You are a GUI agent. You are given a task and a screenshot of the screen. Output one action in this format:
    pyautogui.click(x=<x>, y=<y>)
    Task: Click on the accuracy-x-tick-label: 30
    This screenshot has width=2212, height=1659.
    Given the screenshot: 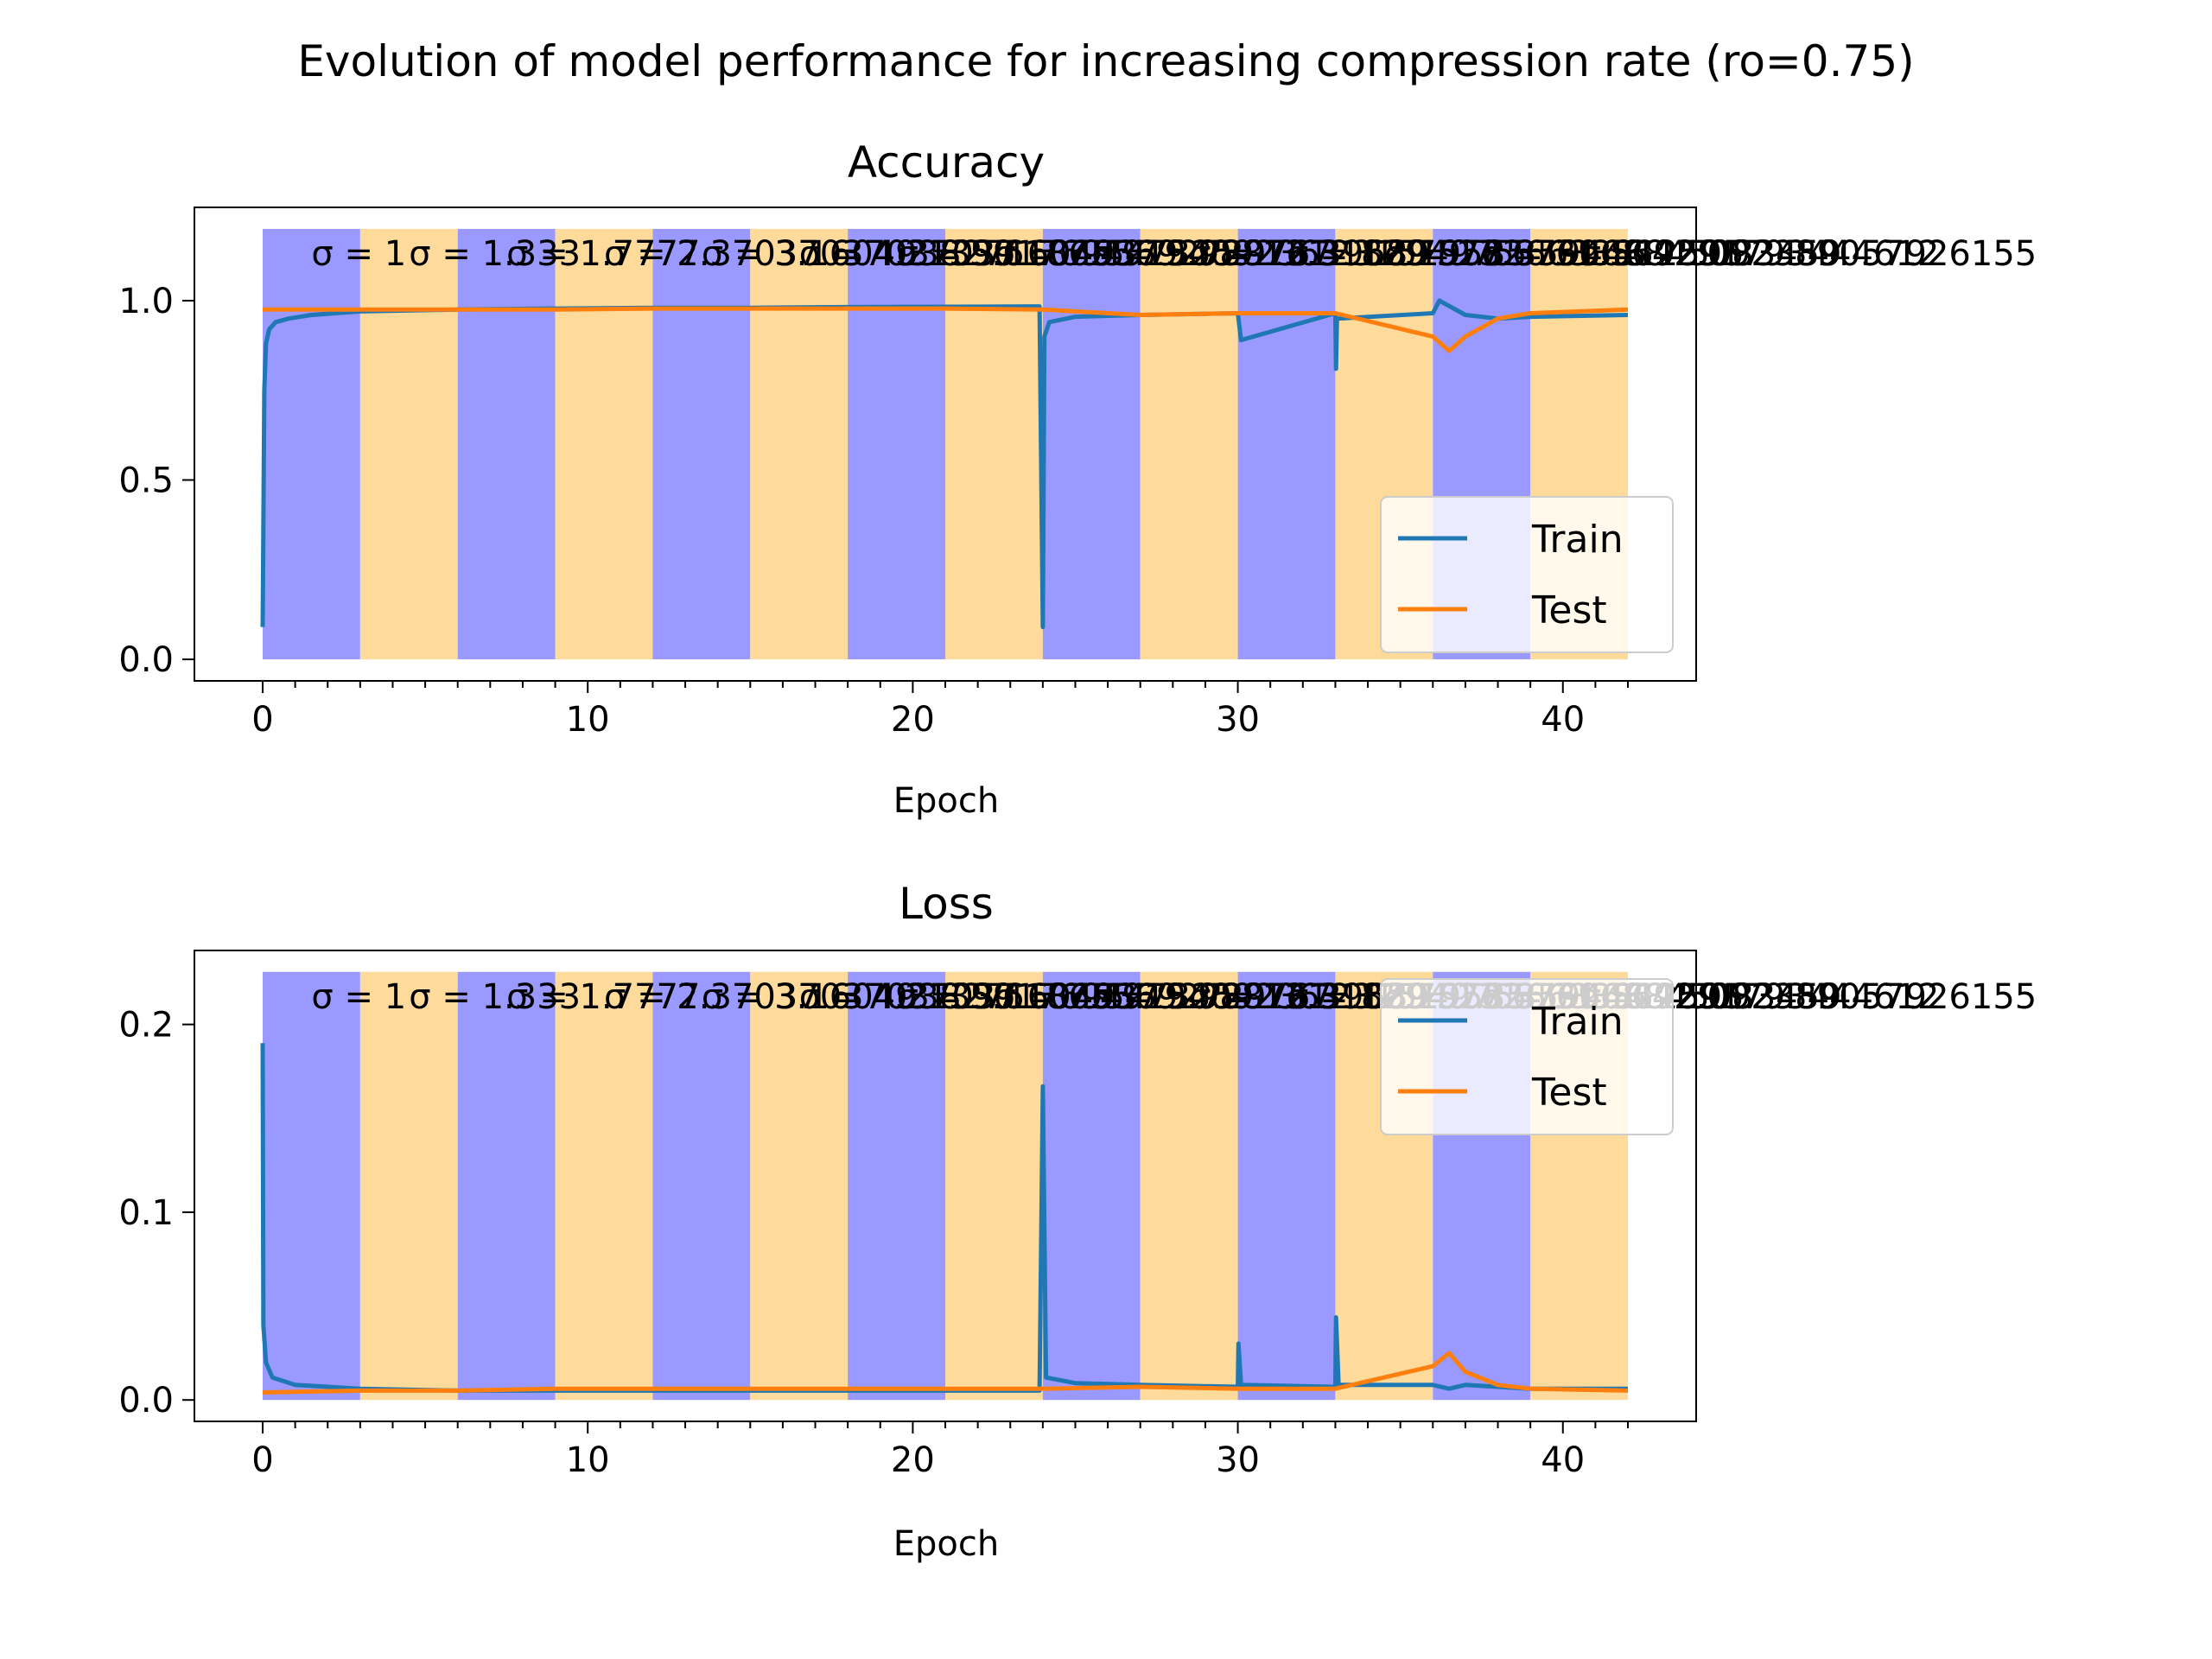 What is the action you would take?
    pyautogui.click(x=1238, y=720)
    